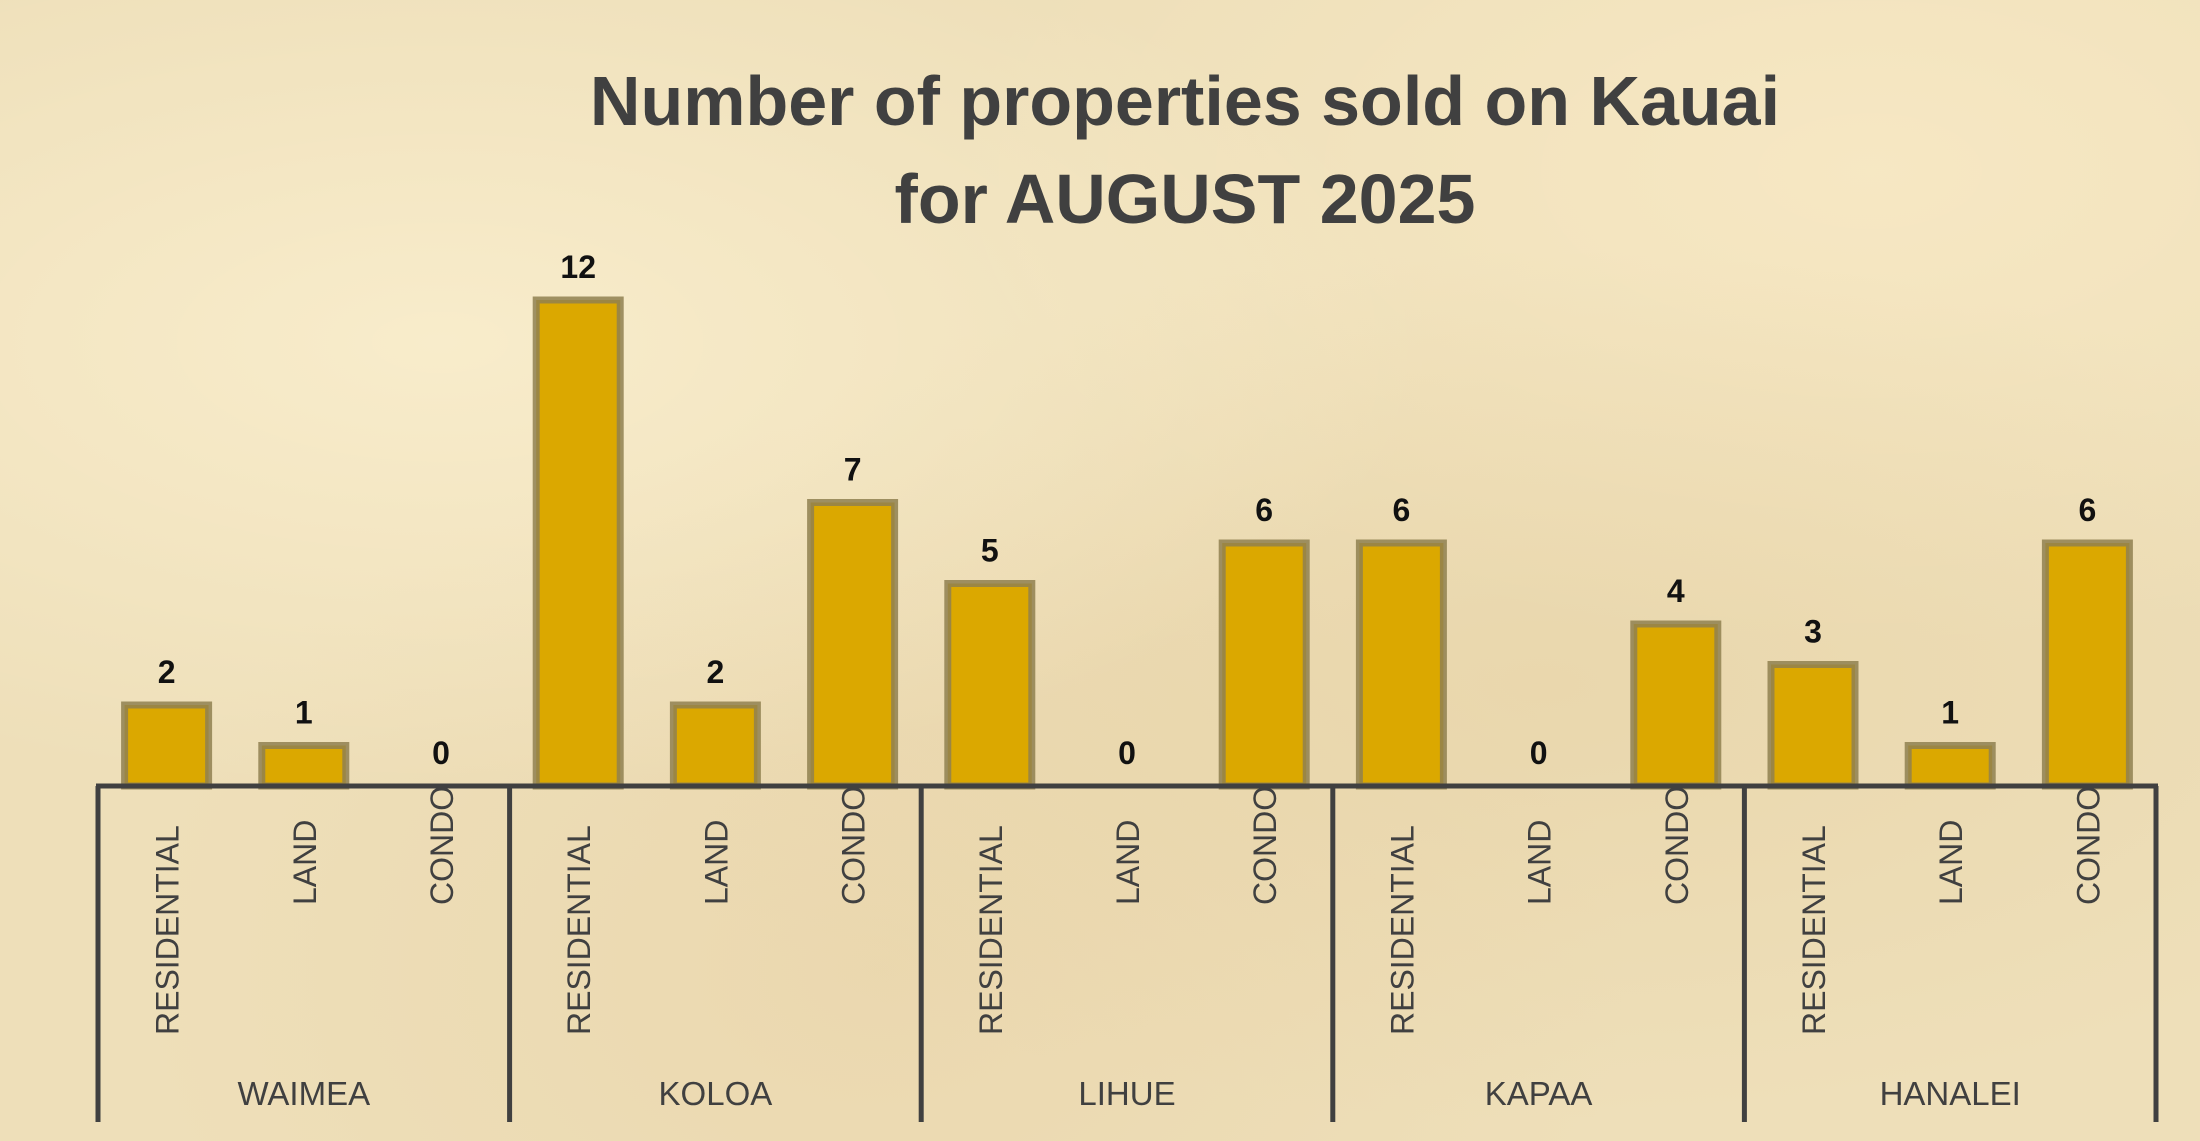  I want to click on data-label: 7, so click(853, 470).